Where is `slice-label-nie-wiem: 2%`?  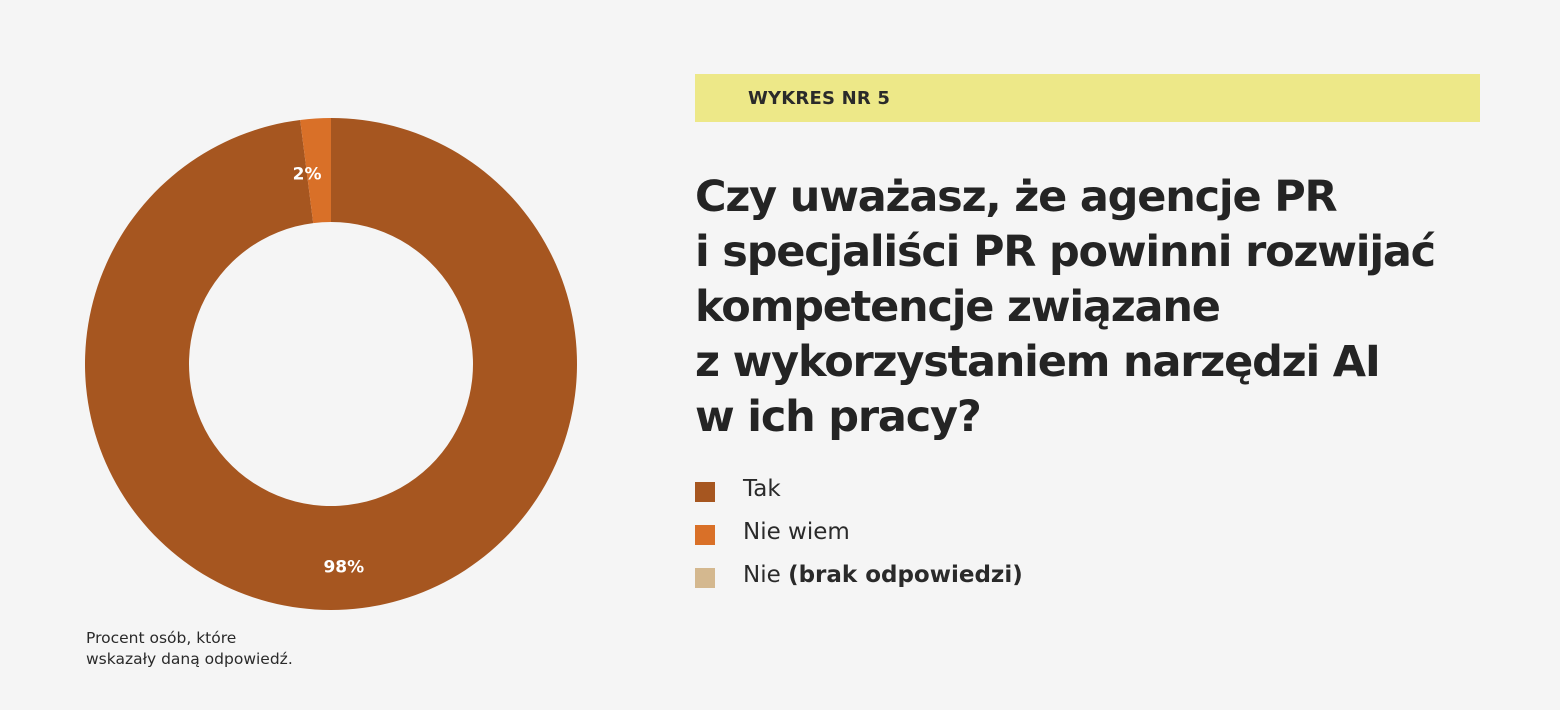
slice-label-nie-wiem: 2% is located at coordinates (307, 174).